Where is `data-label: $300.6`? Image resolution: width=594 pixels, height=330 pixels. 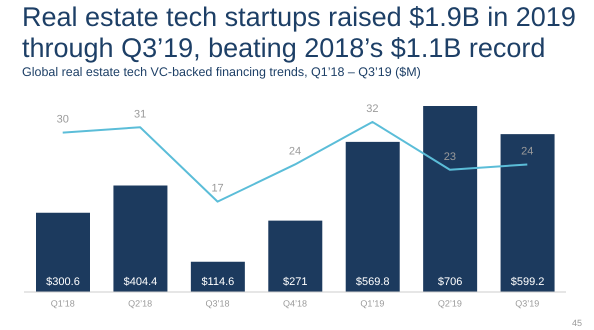 data-label: $300.6 is located at coordinates (63, 282).